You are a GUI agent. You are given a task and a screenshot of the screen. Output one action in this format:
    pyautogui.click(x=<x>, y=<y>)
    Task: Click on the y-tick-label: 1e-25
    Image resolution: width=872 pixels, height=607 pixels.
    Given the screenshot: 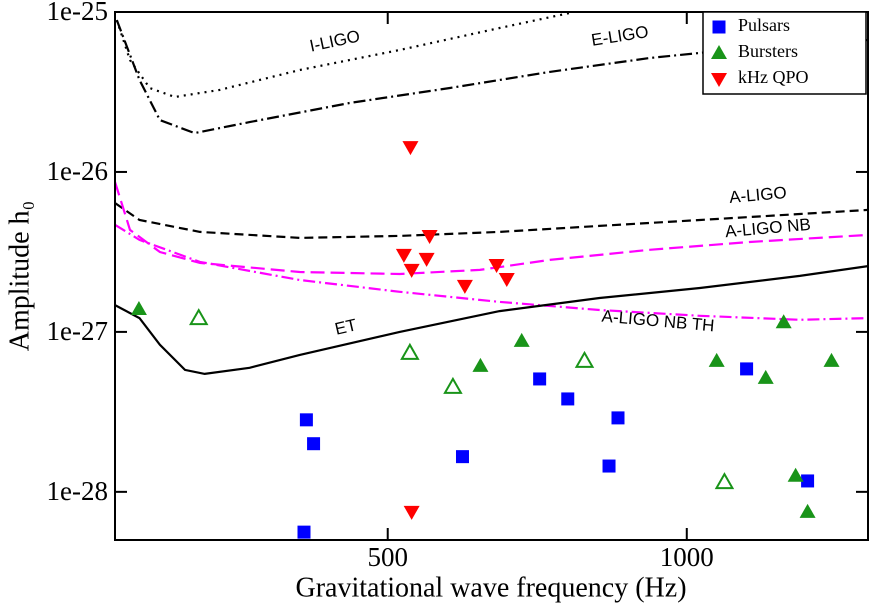 What is the action you would take?
    pyautogui.click(x=77, y=13)
    